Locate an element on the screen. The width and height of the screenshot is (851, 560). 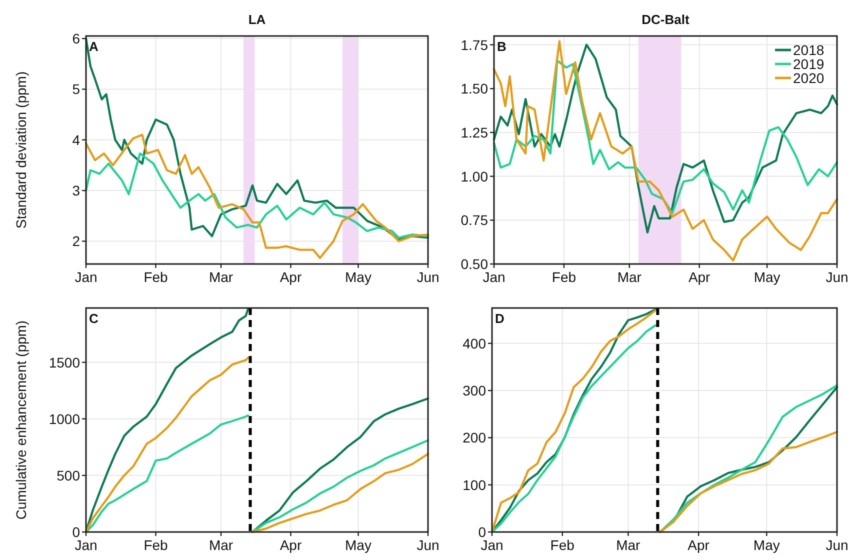
y-tick-label: 100 is located at coordinates (474, 484).